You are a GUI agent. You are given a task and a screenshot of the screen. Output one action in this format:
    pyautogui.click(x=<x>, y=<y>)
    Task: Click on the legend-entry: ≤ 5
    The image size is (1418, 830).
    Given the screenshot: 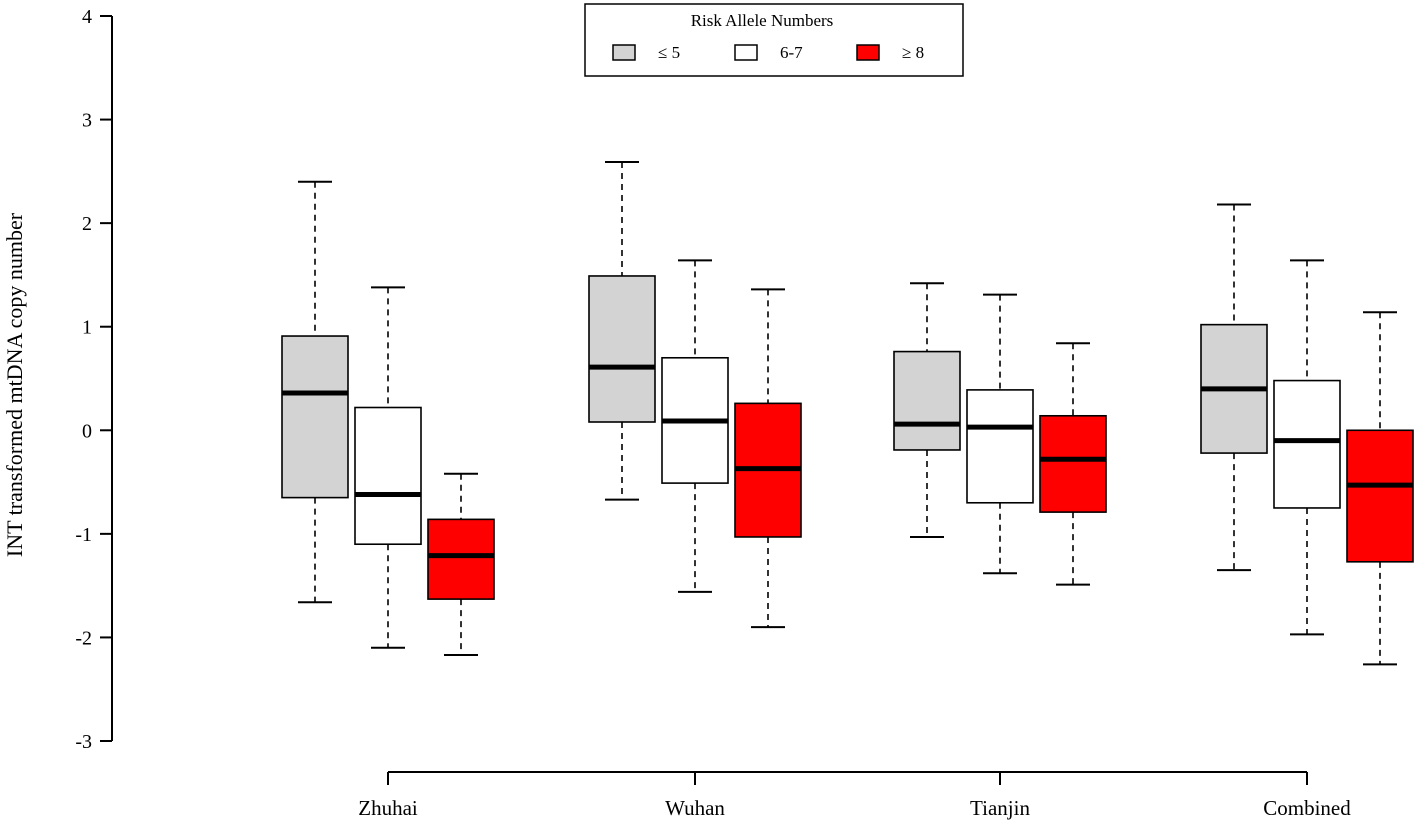 What is the action you would take?
    pyautogui.click(x=646, y=52)
    